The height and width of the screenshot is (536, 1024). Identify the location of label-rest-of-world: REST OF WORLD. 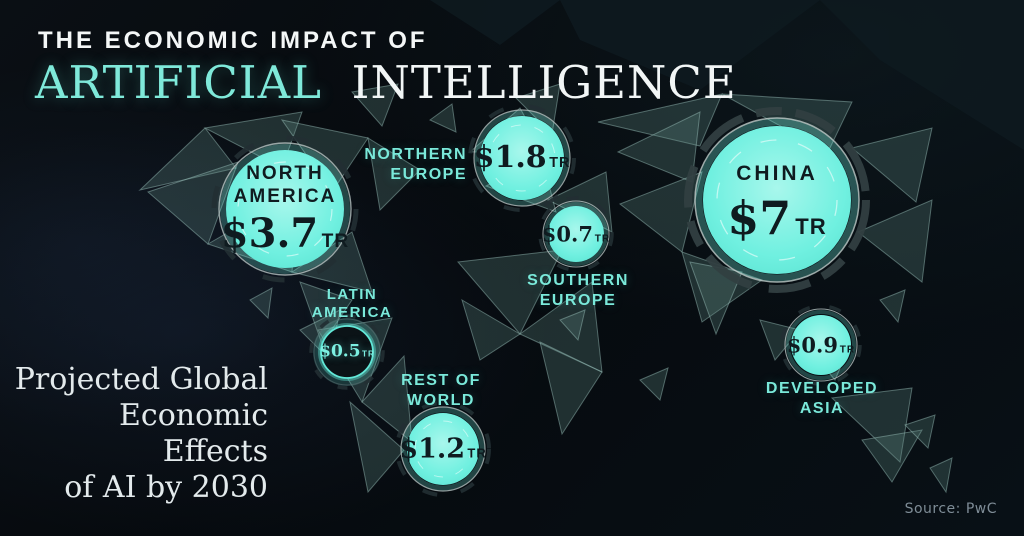
(441, 390).